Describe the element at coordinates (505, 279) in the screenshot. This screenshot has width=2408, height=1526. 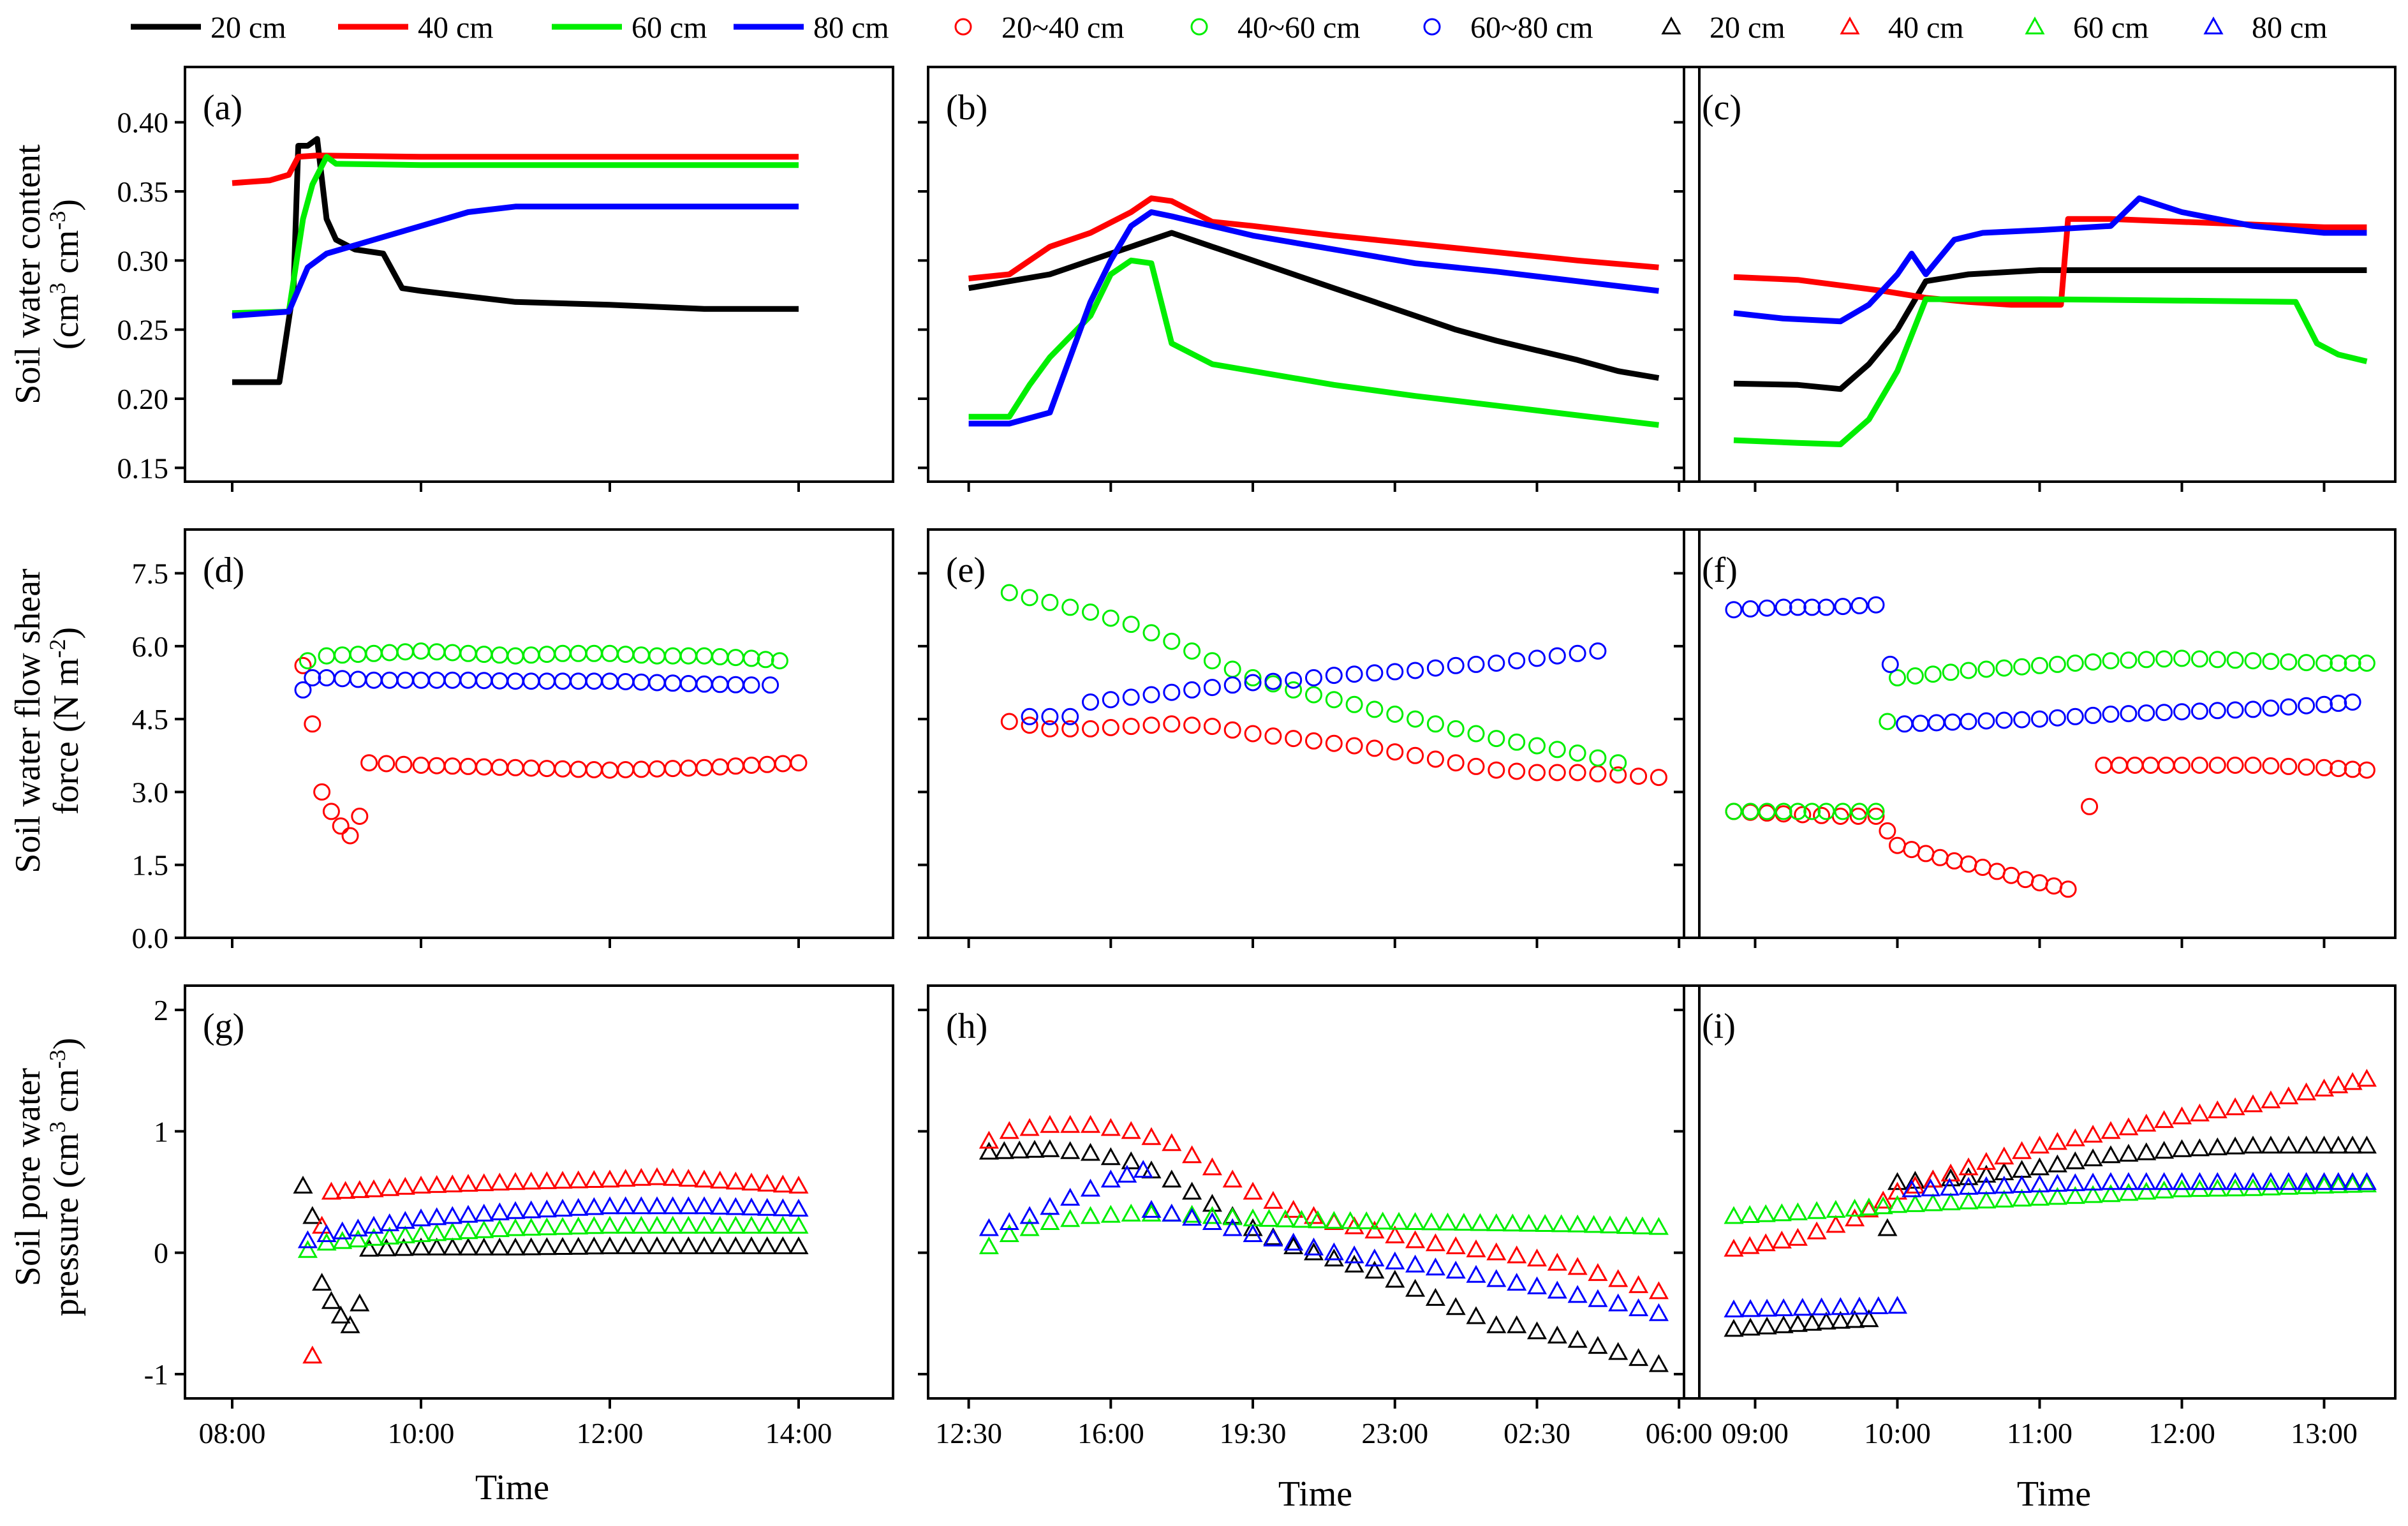
I see `panel-a: 0.15 0.20 0.25 0.30 0.35 0.40 (a)` at that location.